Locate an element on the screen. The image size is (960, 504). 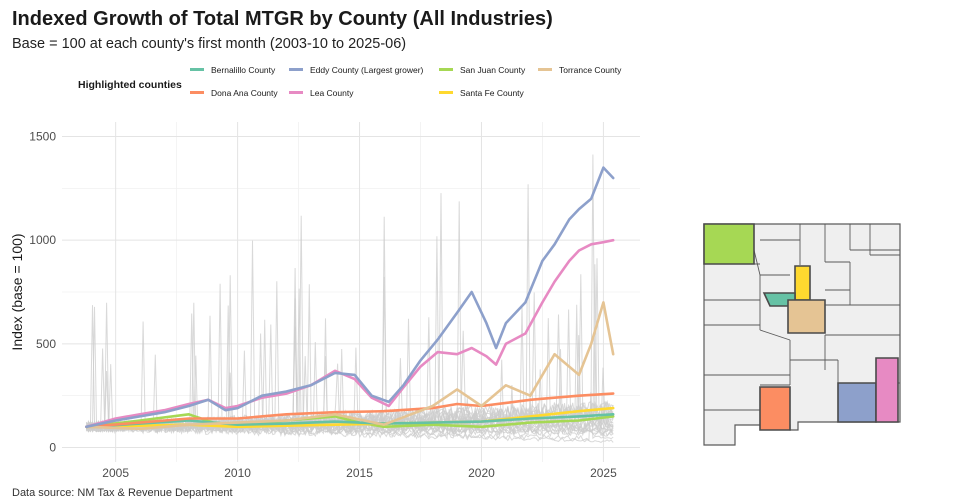
series-line-torrance is located at coordinates (350, 366).